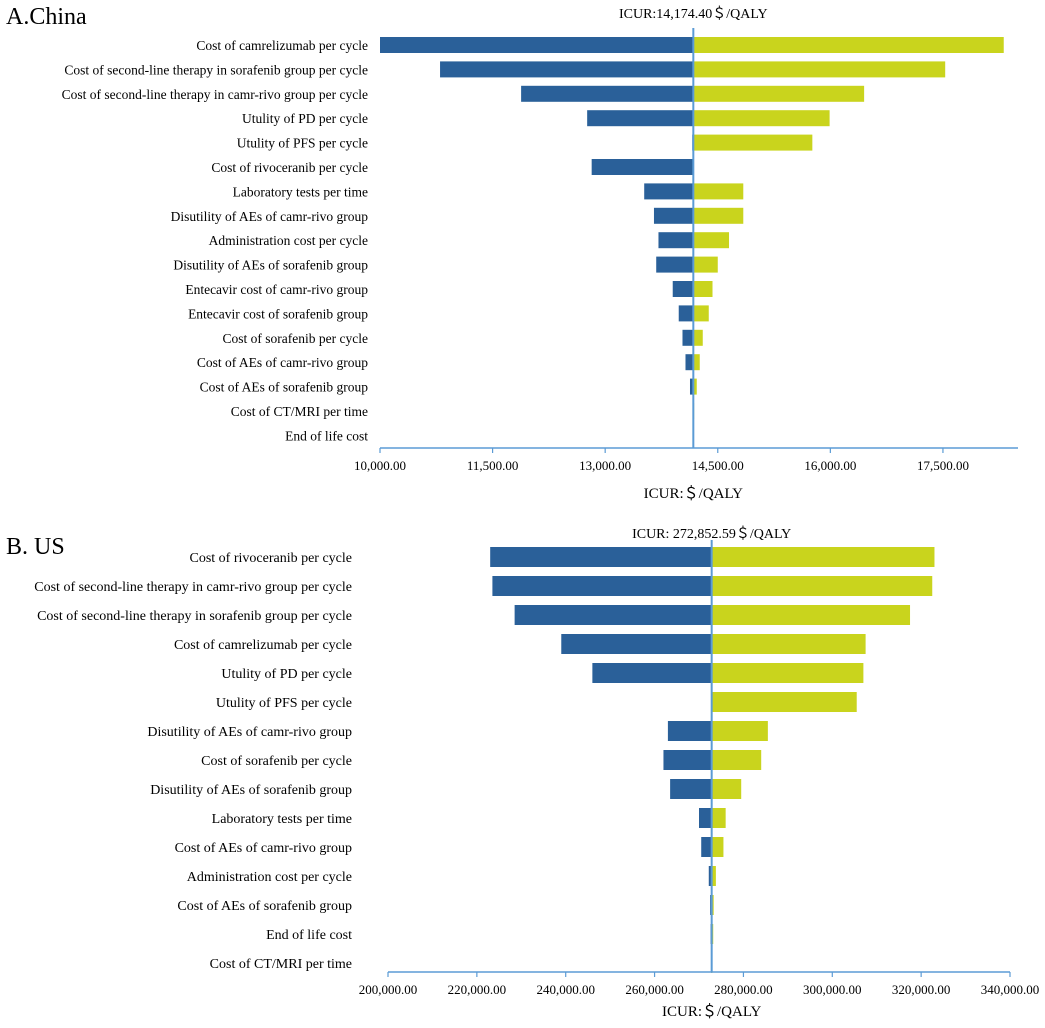  What do you see at coordinates (300, 191) in the screenshot?
I see `parameter-label-china-7: Laboratory tests per time` at bounding box center [300, 191].